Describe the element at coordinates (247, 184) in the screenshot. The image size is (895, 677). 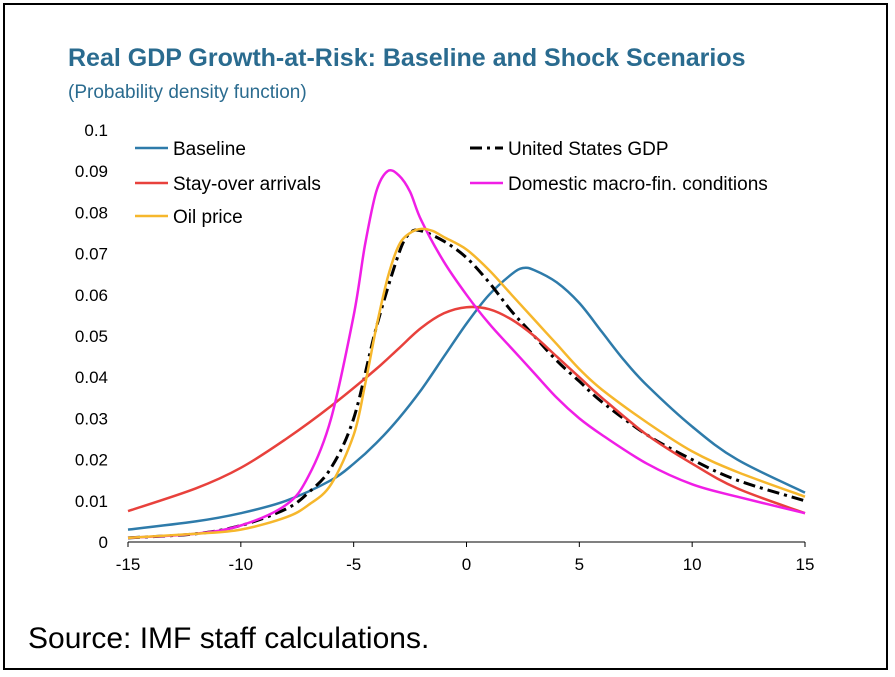
I see `legend-label: Stay-over arrivals` at that location.